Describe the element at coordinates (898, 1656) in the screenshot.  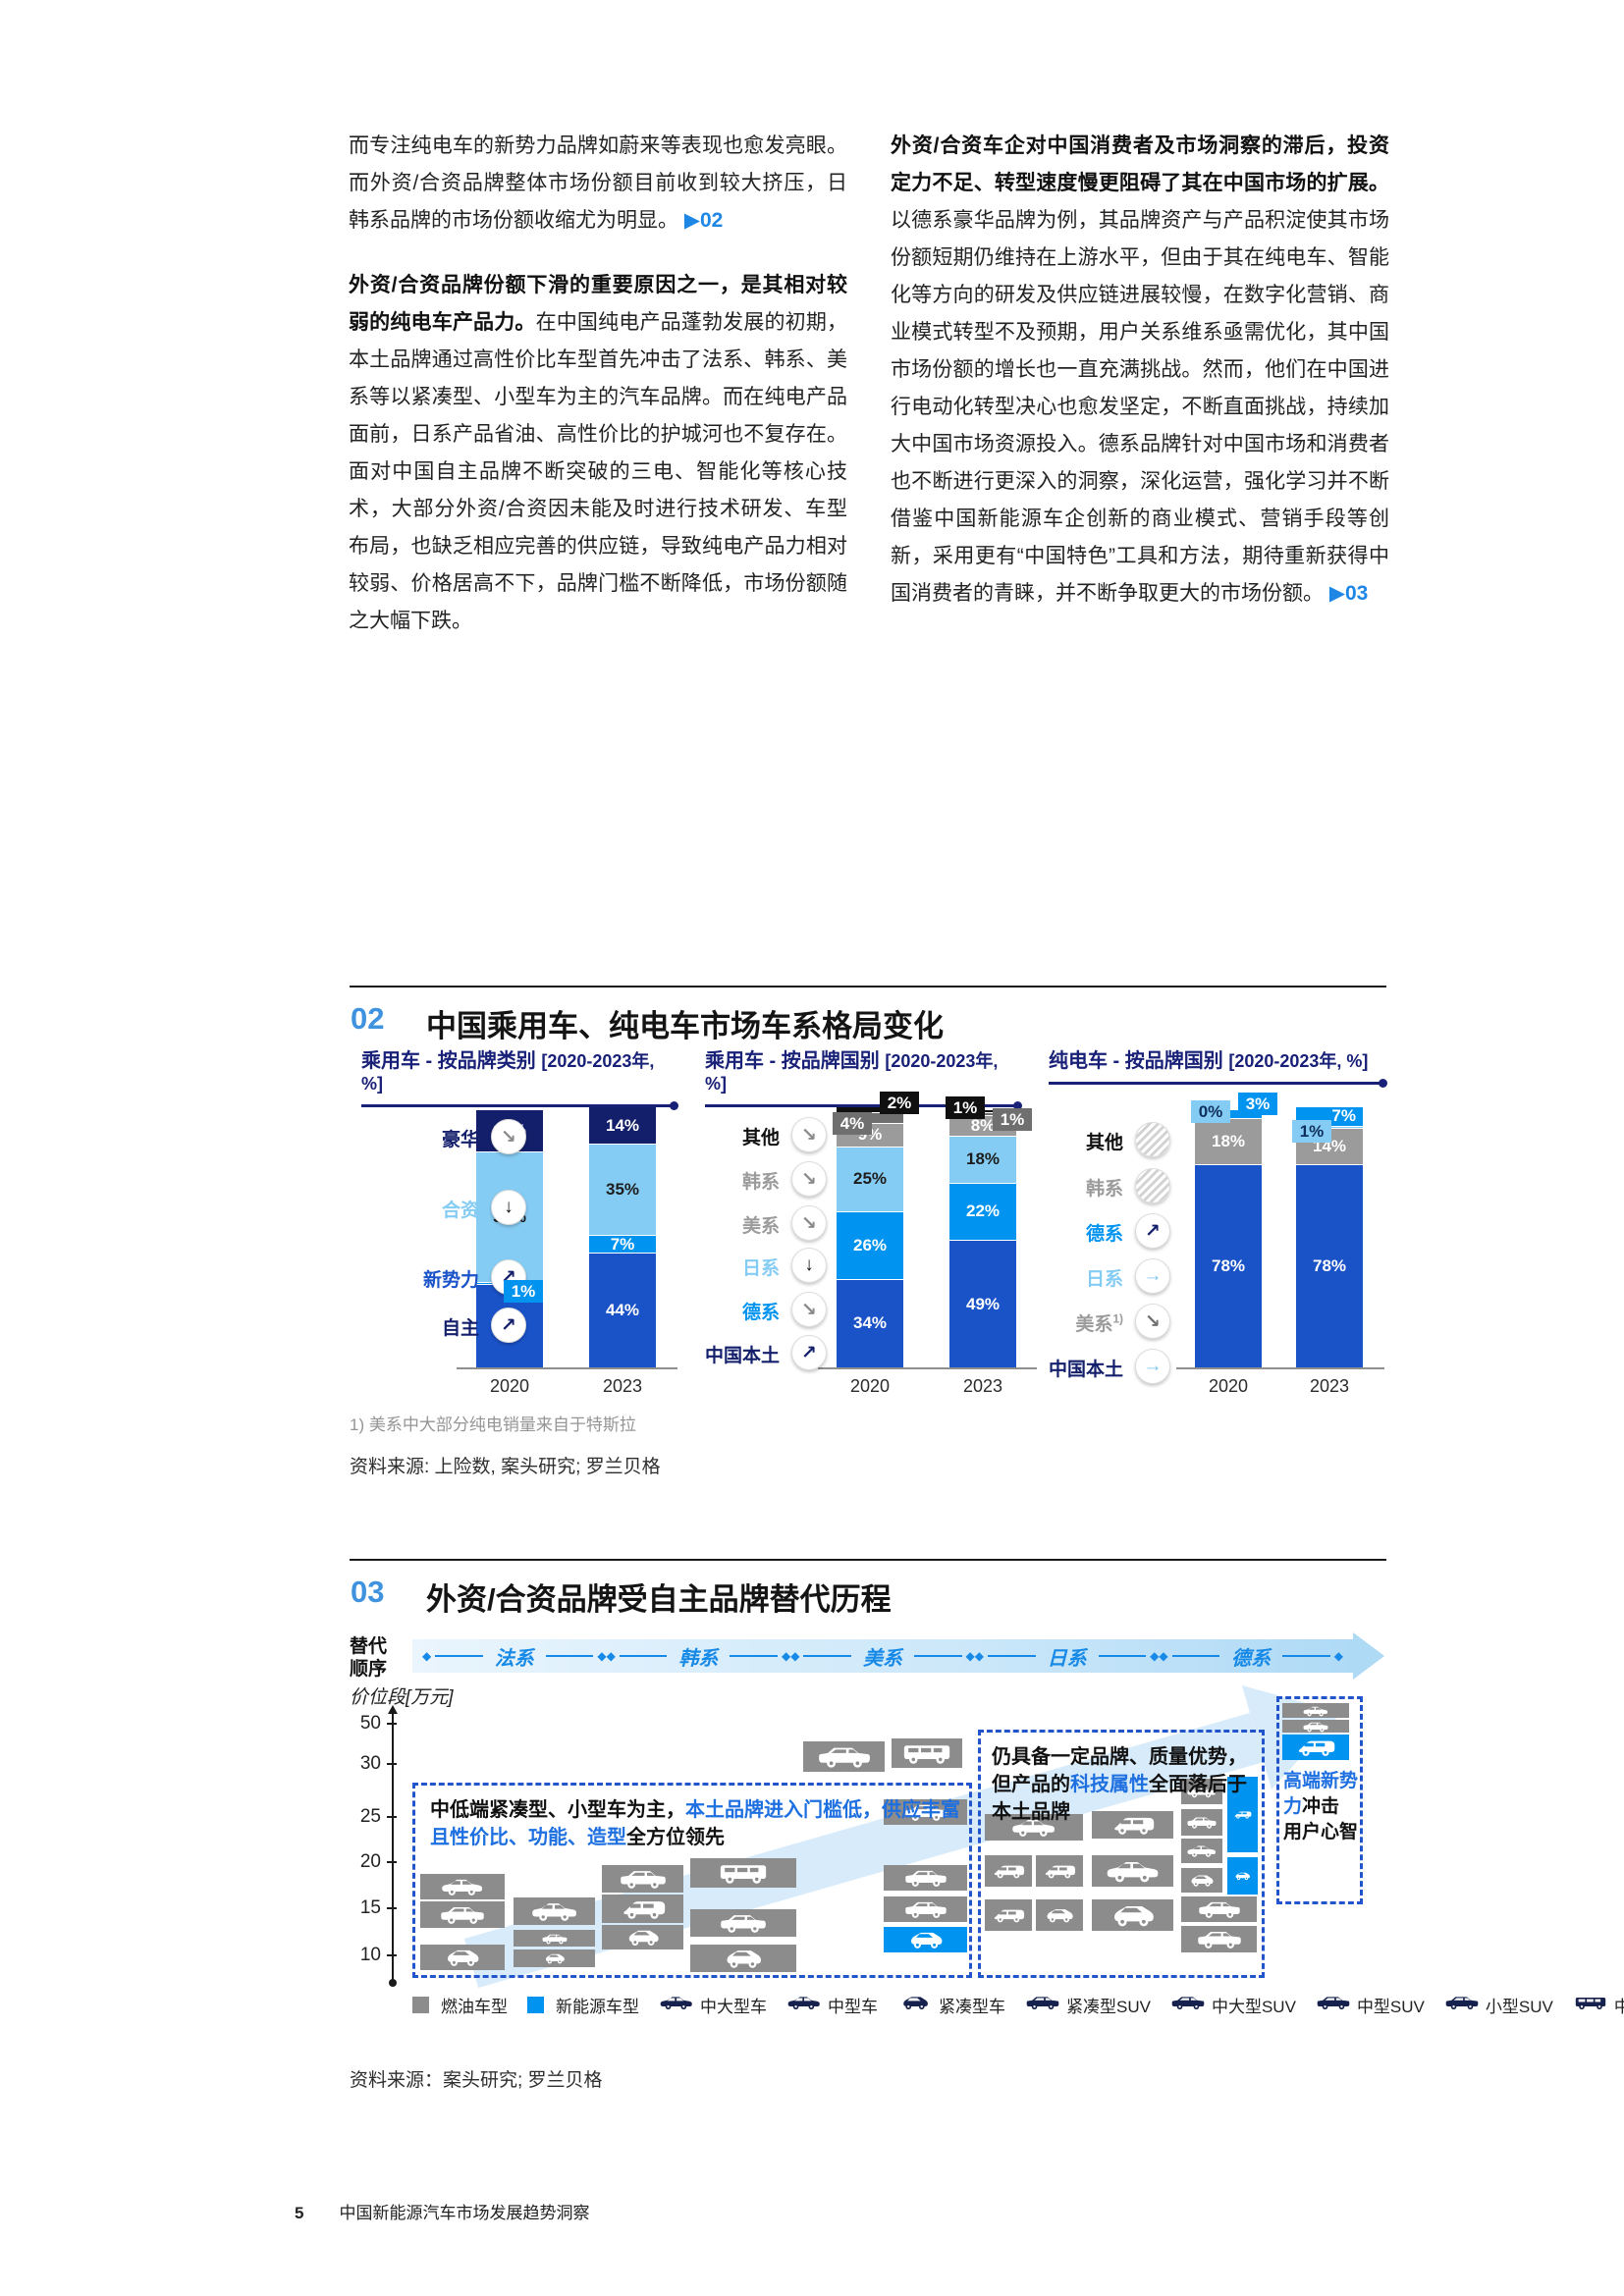
I see `brand-order-band: ◆ 法系 ◆ ◆ 韩系 ◆ ◆ 美系 ◆ ◆ 日系 ◆ ◆ 德系 ◆` at that location.